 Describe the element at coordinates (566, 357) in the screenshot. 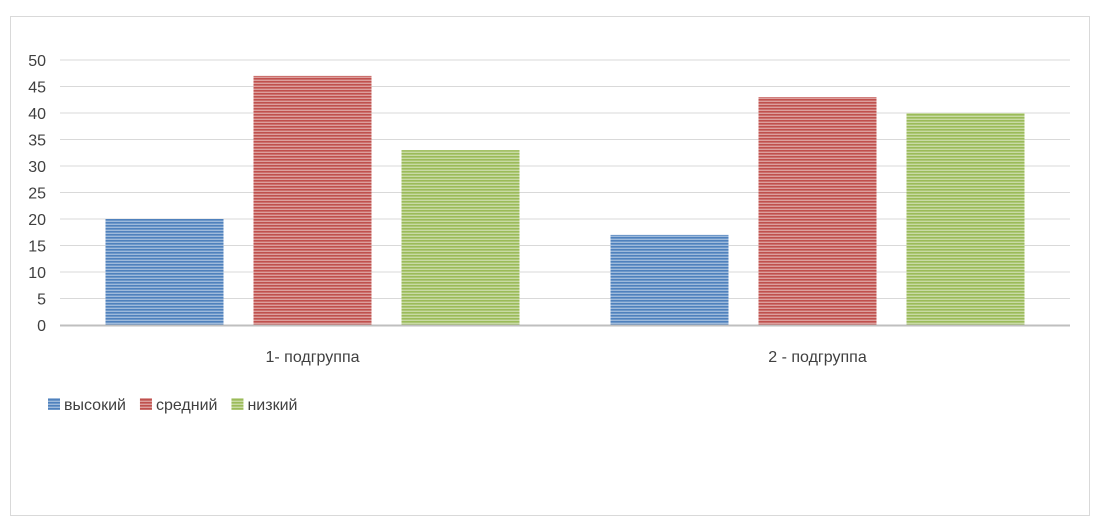

I see `x-axis-categories: 1- подгруппа 2 - подгруппа` at that location.